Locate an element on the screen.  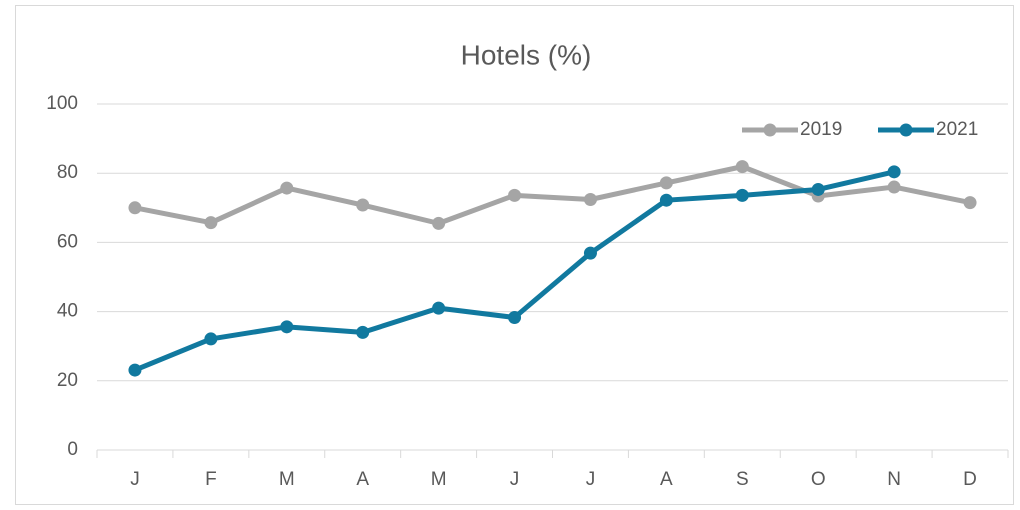
y-tick-label: 80 is located at coordinates (67, 172).